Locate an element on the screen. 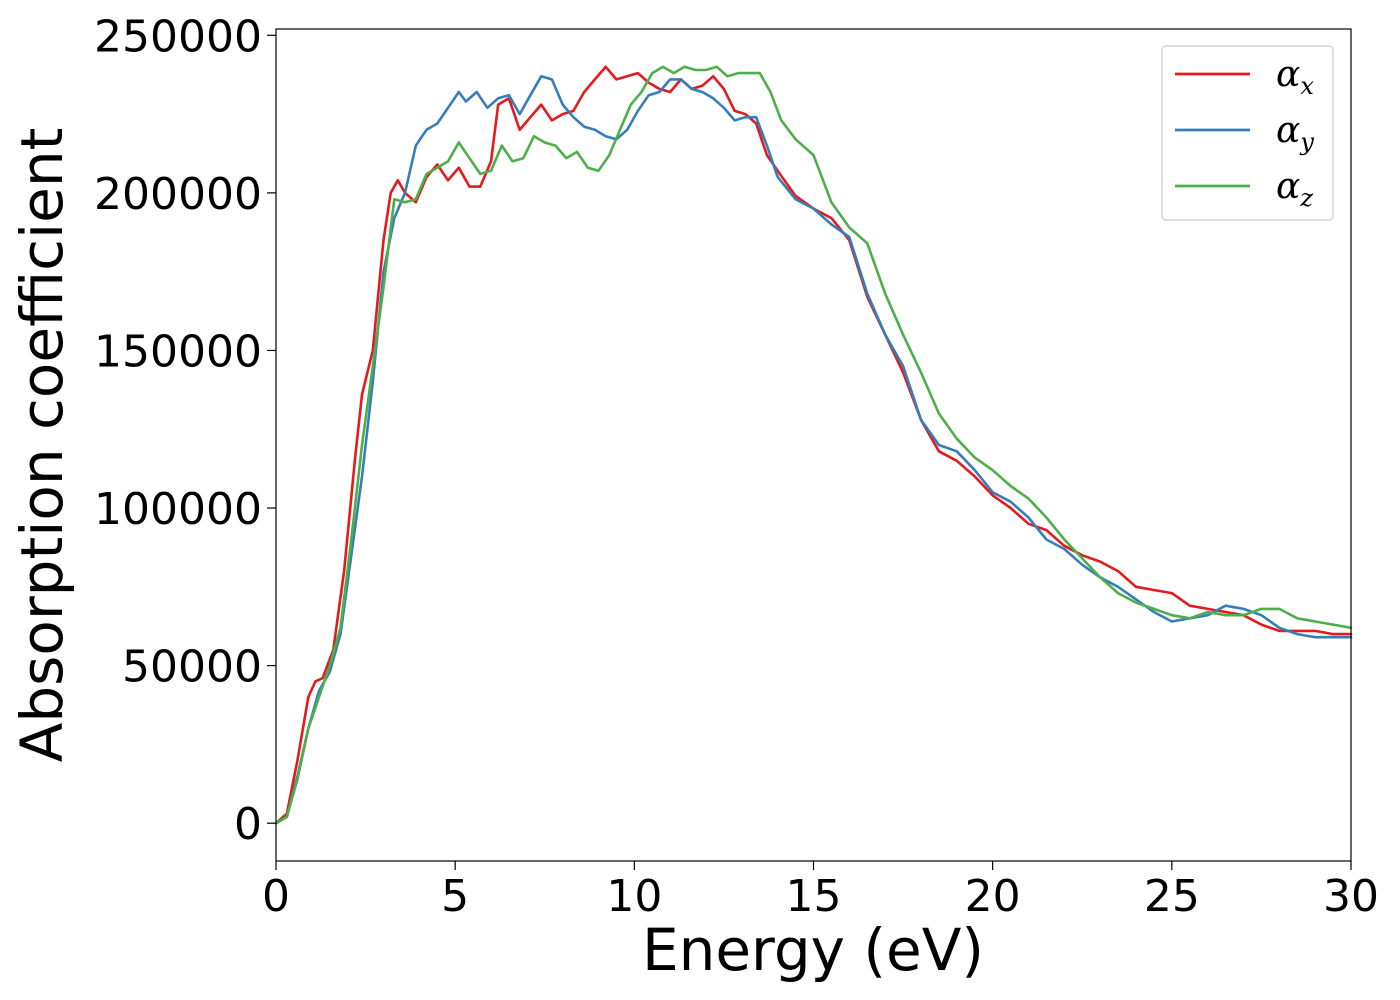 The height and width of the screenshot is (1000, 1400). legend-box is located at coordinates (1247, 133).